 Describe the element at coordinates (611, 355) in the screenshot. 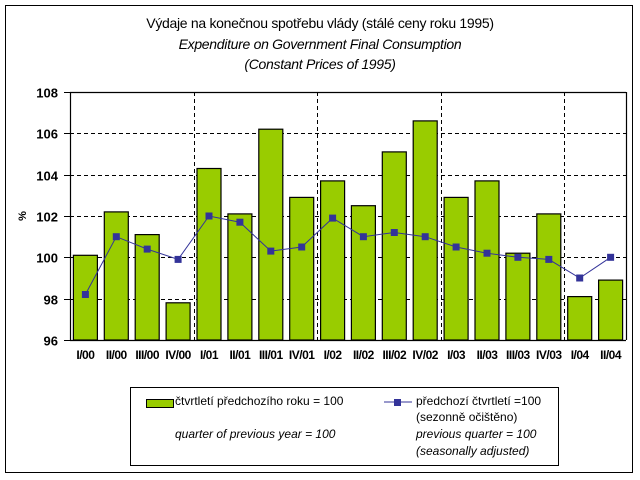

I see `x-tick-label: II/04` at that location.